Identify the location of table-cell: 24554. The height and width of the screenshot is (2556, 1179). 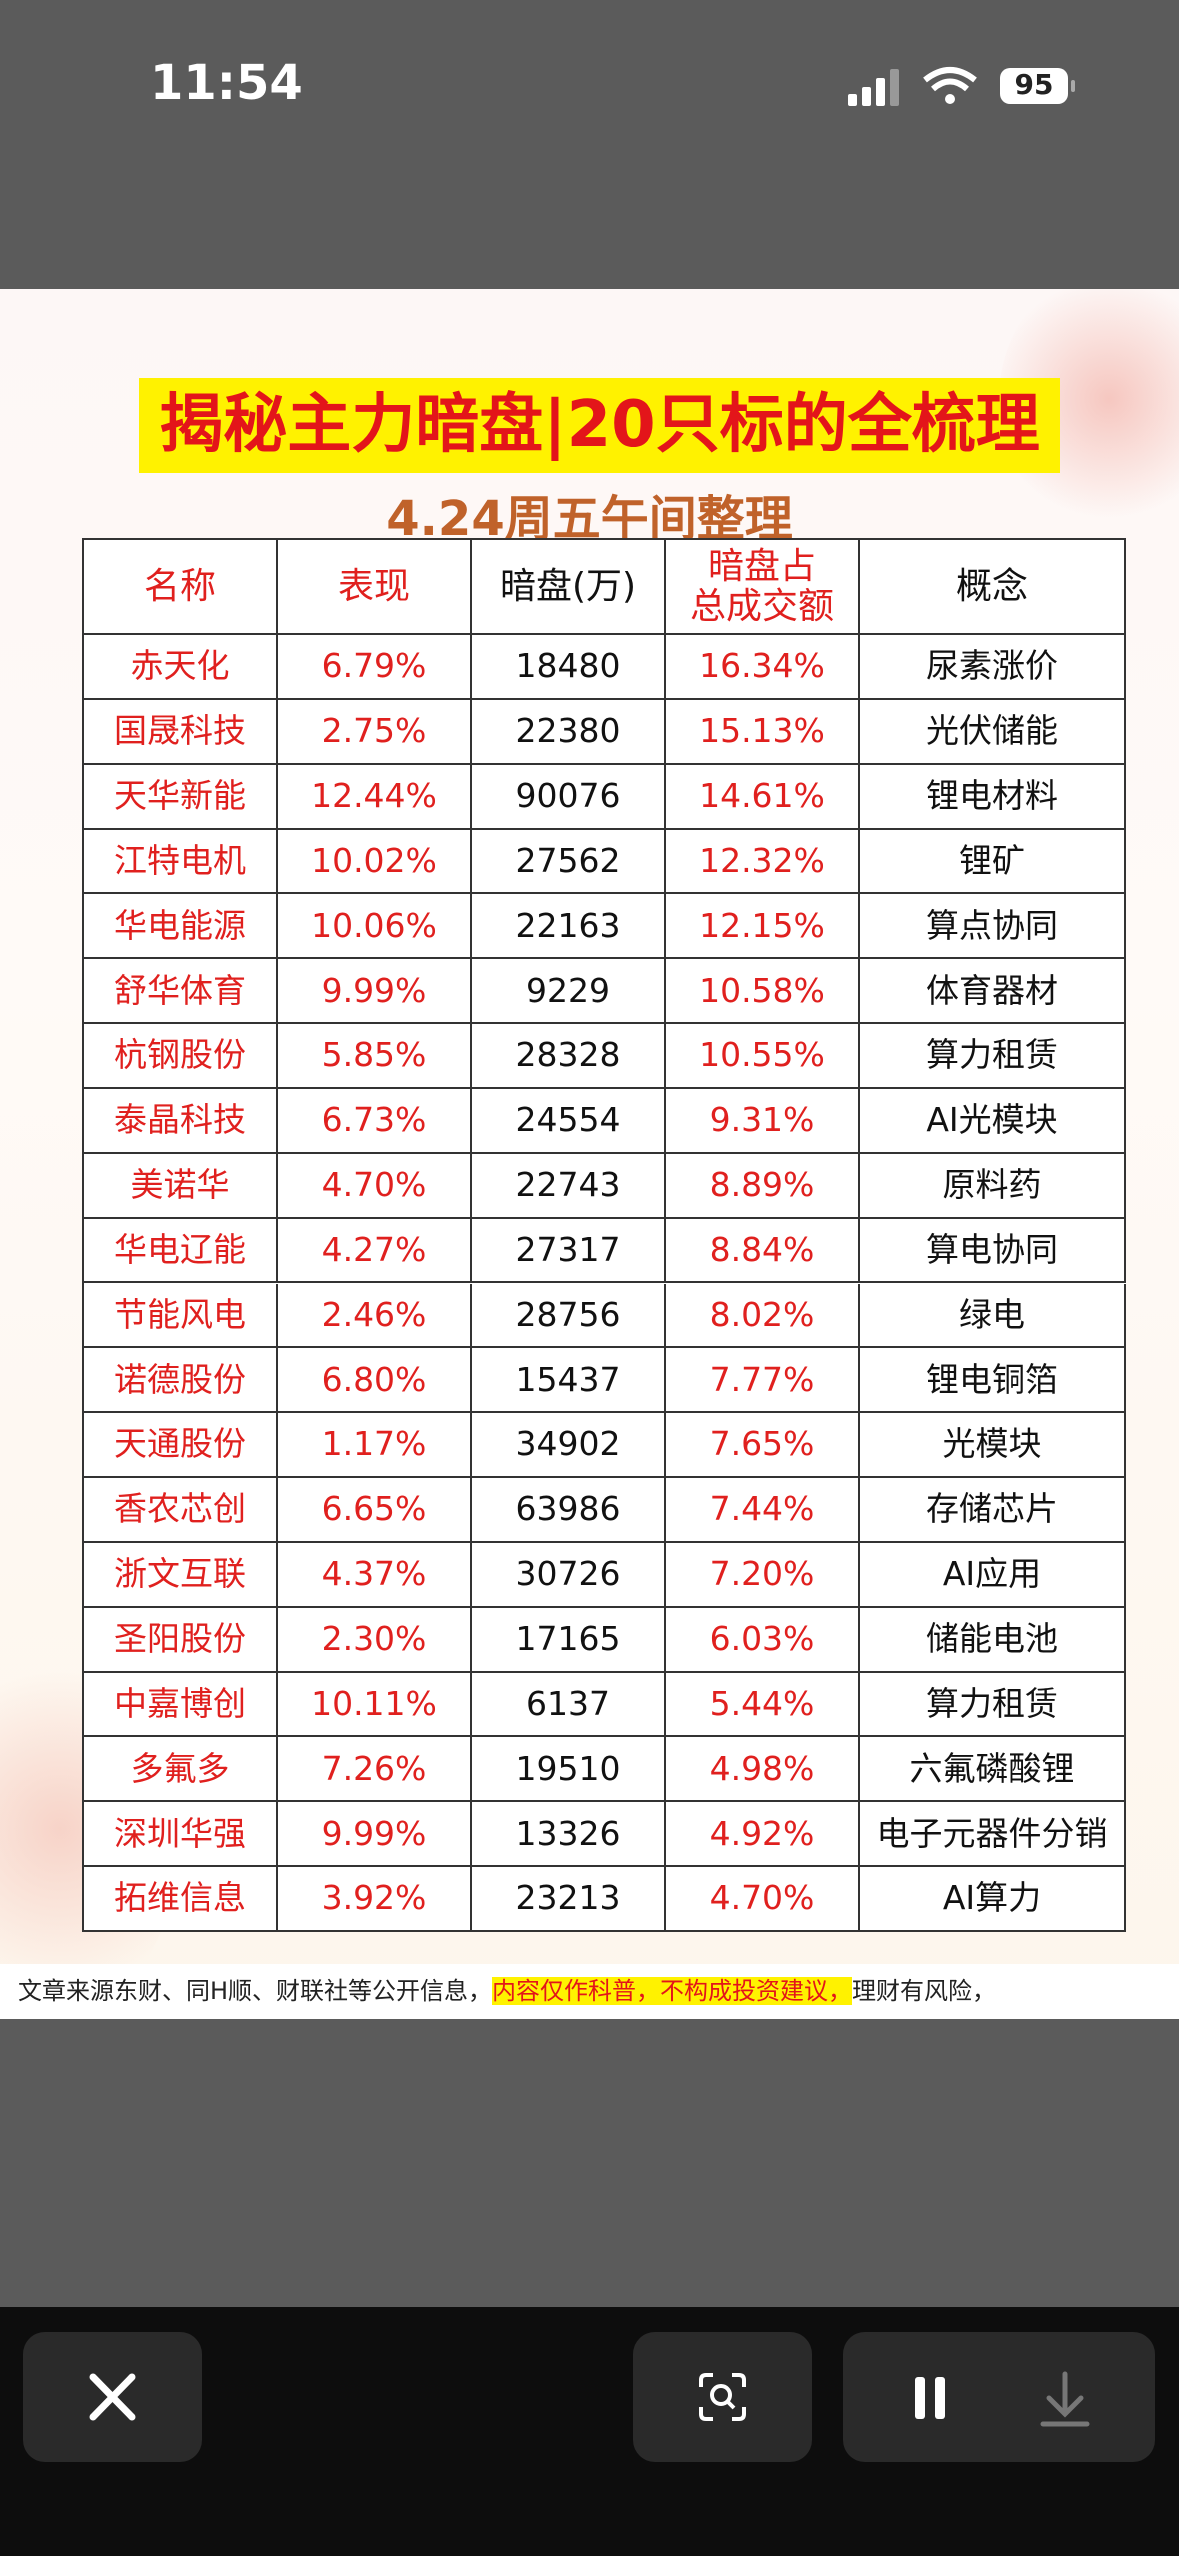
(569, 1121).